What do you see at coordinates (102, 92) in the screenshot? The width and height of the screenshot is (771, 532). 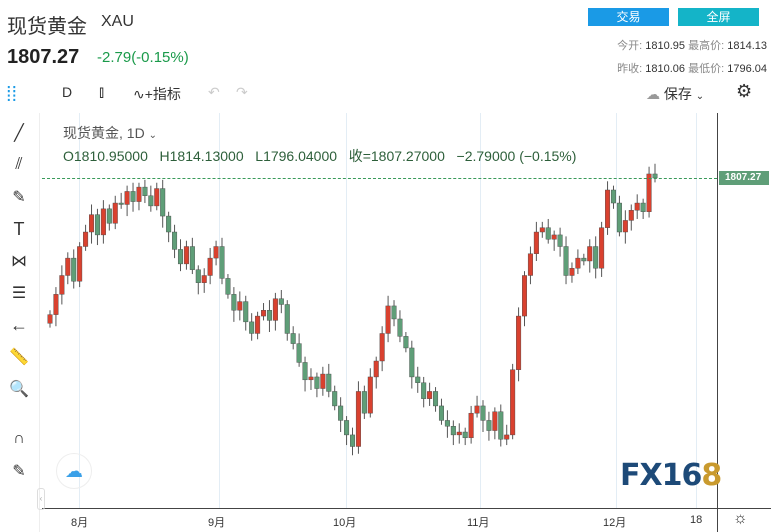 I see `candles-icon: ⫾` at bounding box center [102, 92].